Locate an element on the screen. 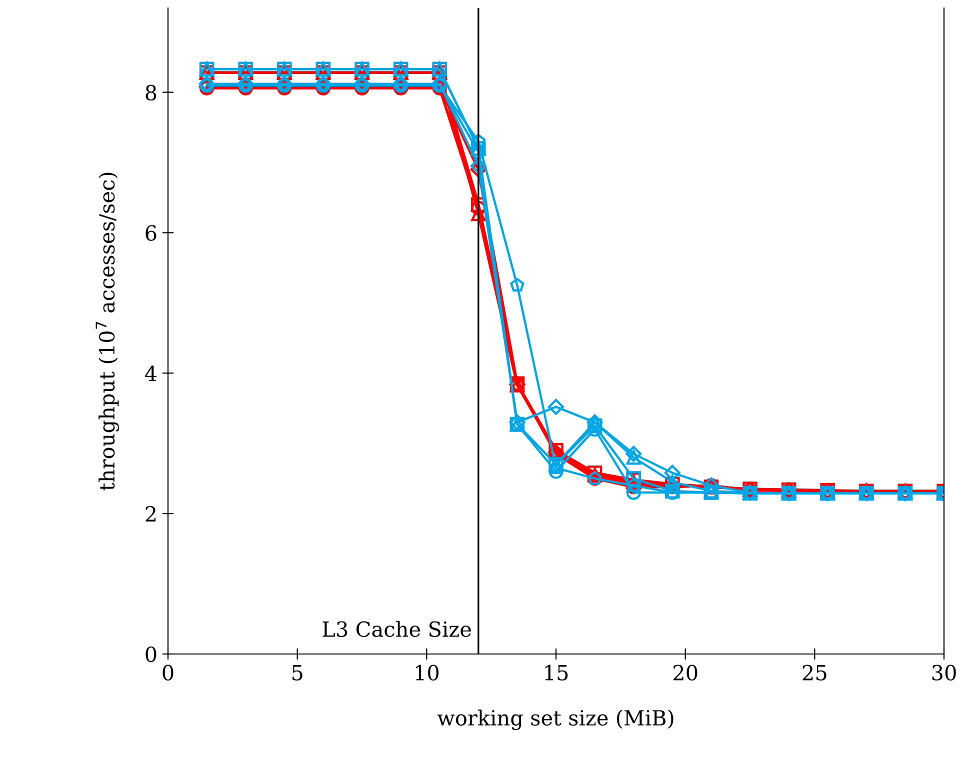 The height and width of the screenshot is (766, 965). y-axis-title: throughput (10$^{7}$ accesses/sec) is located at coordinates (108, 331).